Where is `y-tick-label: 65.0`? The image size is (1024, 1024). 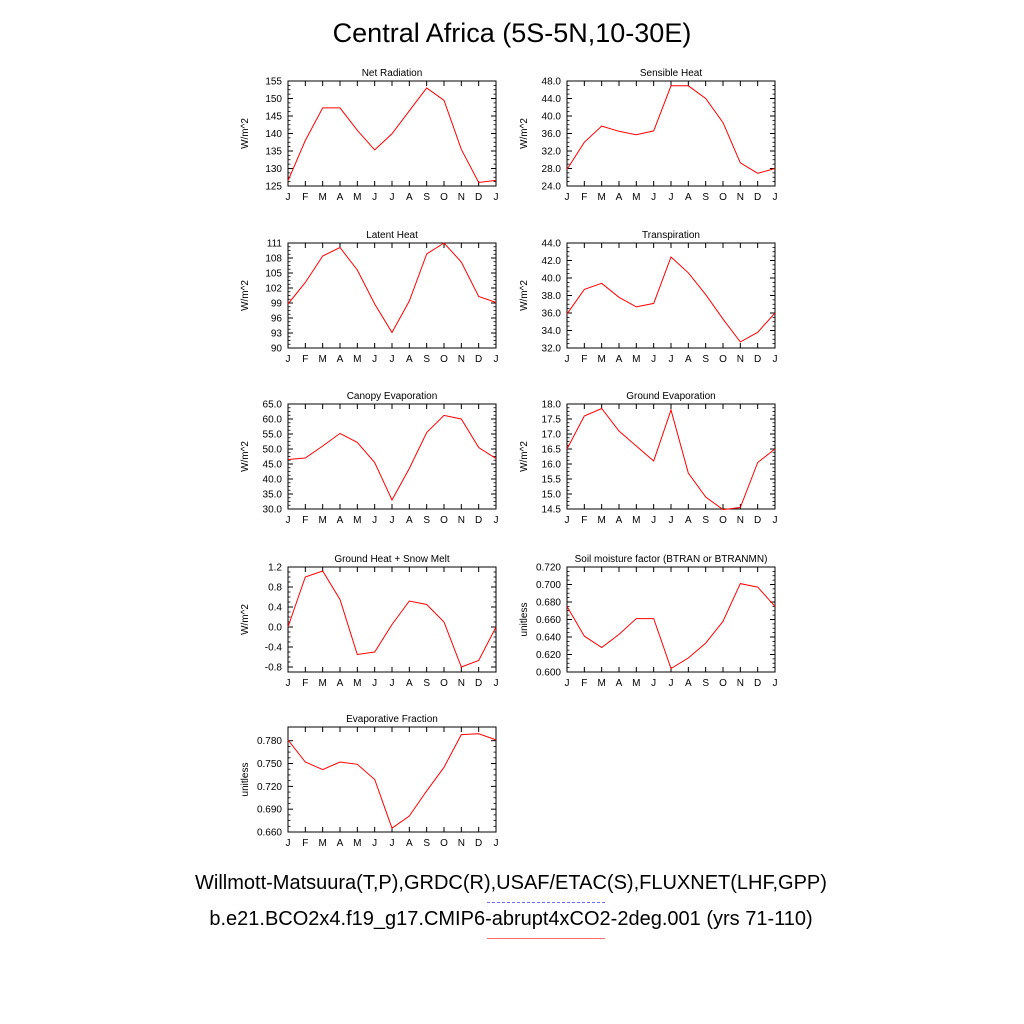 y-tick-label: 65.0 is located at coordinates (273, 405).